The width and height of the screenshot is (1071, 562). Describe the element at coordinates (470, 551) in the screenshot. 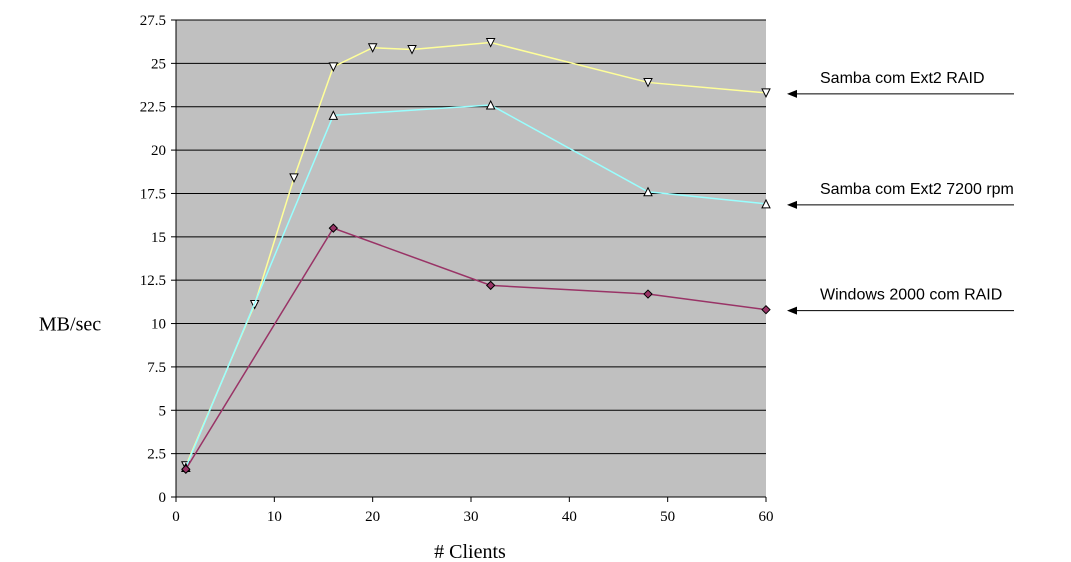

I see `x-axis-title: # Clients` at that location.